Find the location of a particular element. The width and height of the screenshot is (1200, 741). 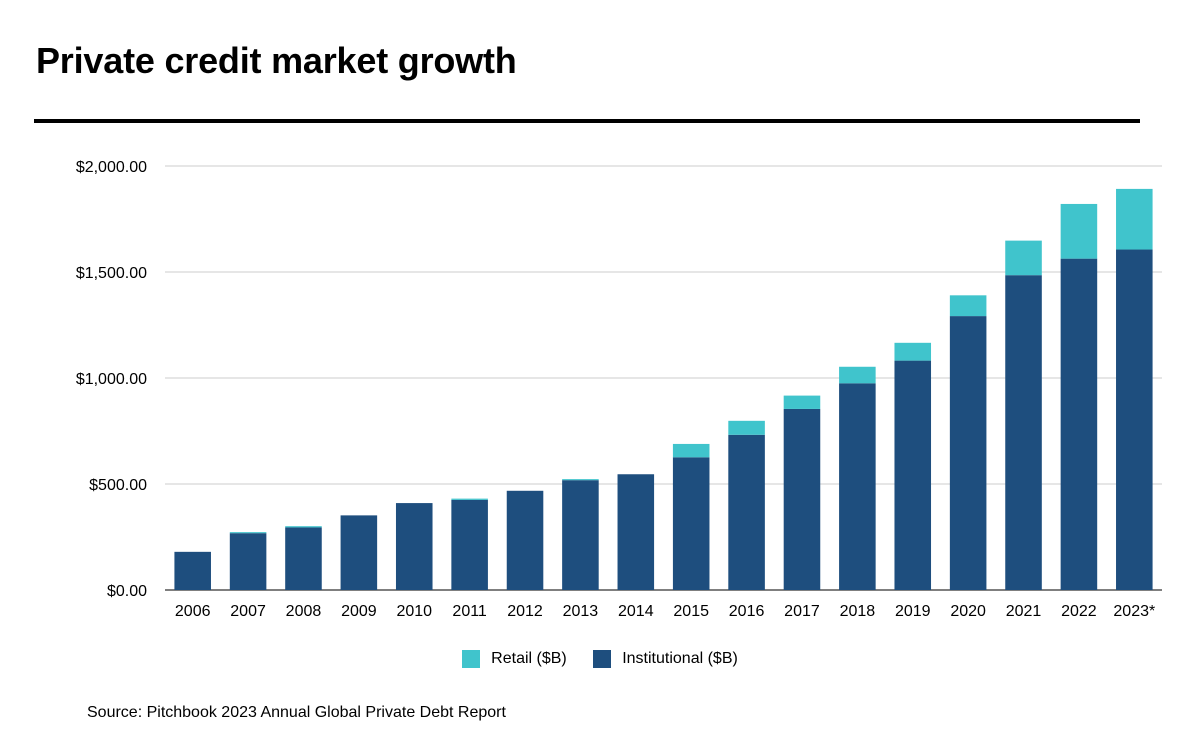

x-tick-label: 2017 is located at coordinates (802, 611).